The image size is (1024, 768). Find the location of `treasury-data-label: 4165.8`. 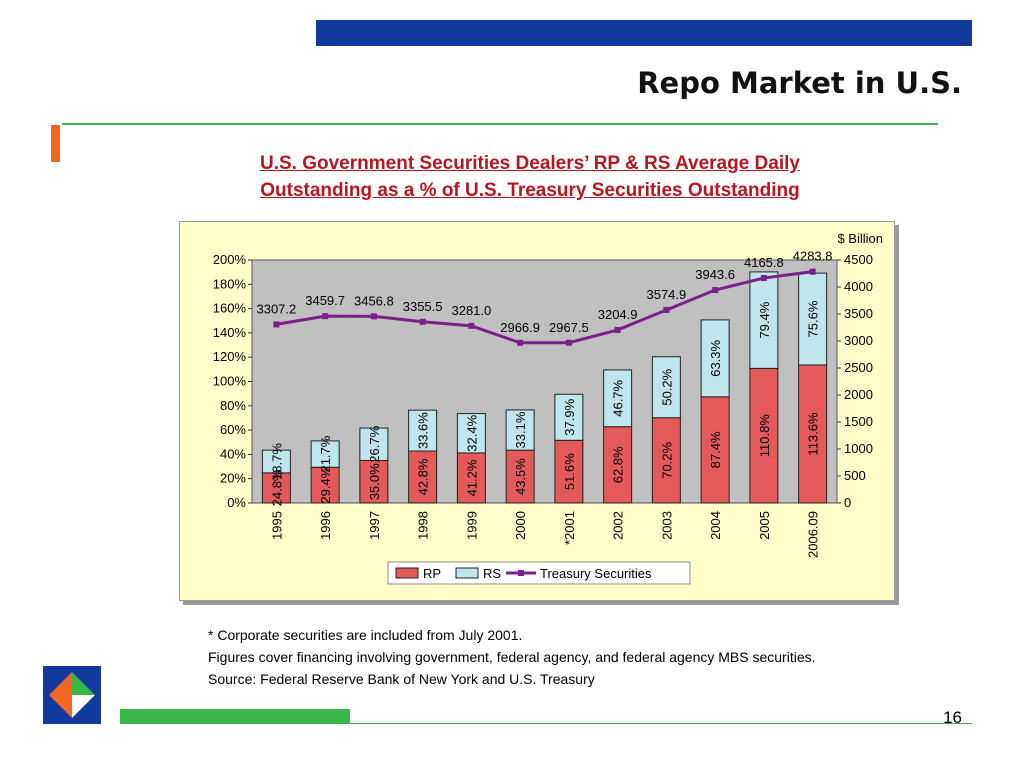

treasury-data-label: 4165.8 is located at coordinates (764, 262).